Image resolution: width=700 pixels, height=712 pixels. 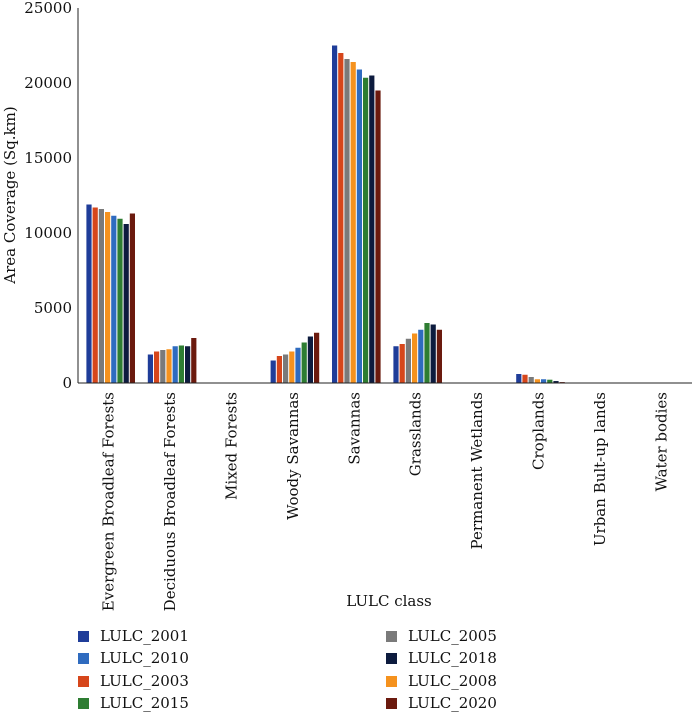 What do you see at coordinates (48, 196) in the screenshot?
I see `y-tick-labels: 0 5000 10000 15000 20000 25000` at bounding box center [48, 196].